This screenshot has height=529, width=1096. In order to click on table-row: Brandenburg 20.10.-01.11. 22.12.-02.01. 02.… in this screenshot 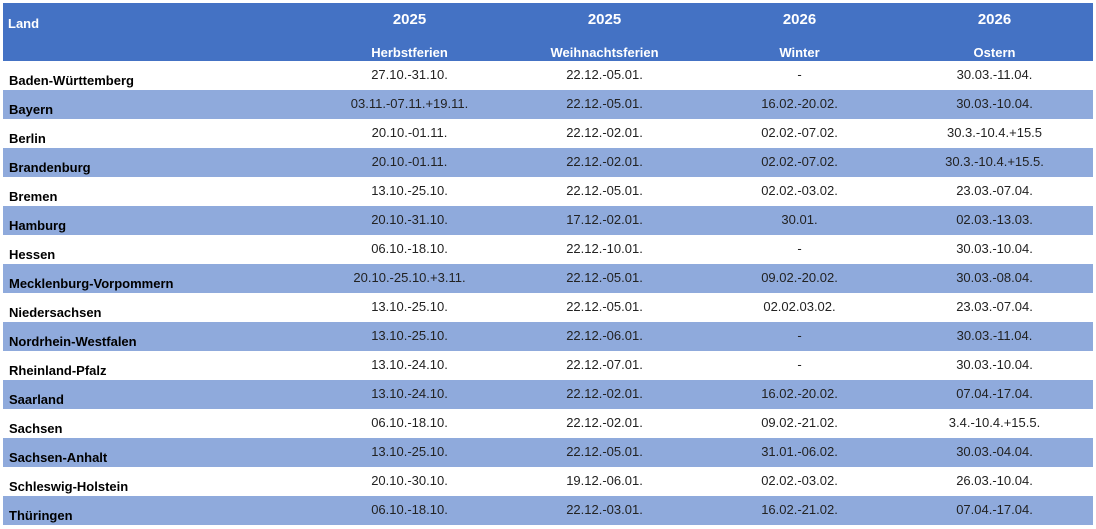, I will do `click(548, 162)`.